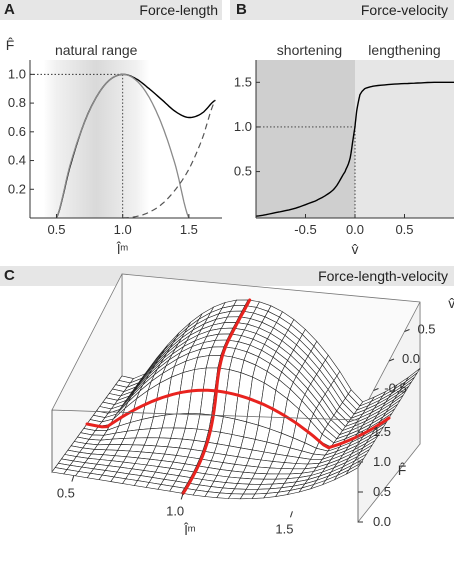 The height and width of the screenshot is (570, 454). I want to click on panel-c-f-tick-label: 1.5, so click(382, 431).